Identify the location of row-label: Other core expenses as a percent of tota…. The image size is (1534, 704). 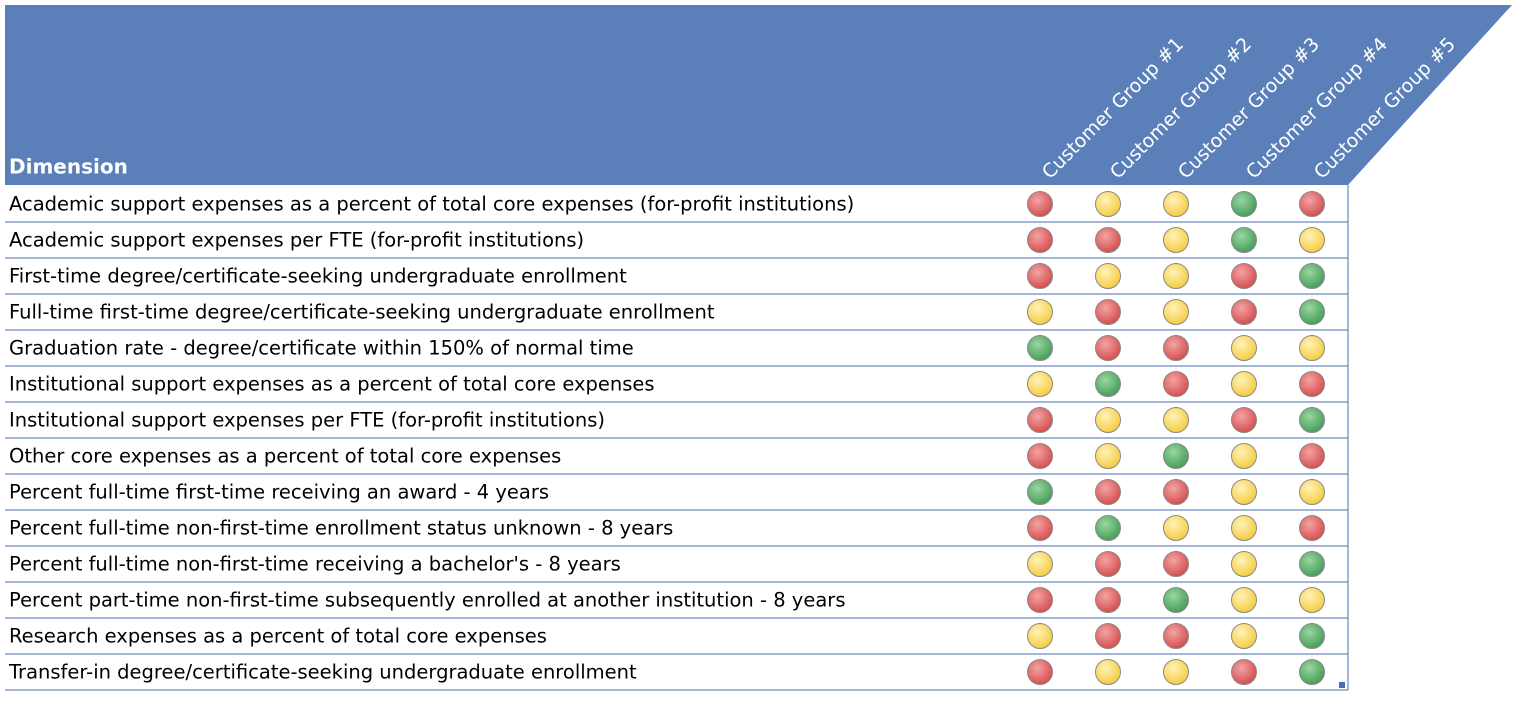
(285, 456).